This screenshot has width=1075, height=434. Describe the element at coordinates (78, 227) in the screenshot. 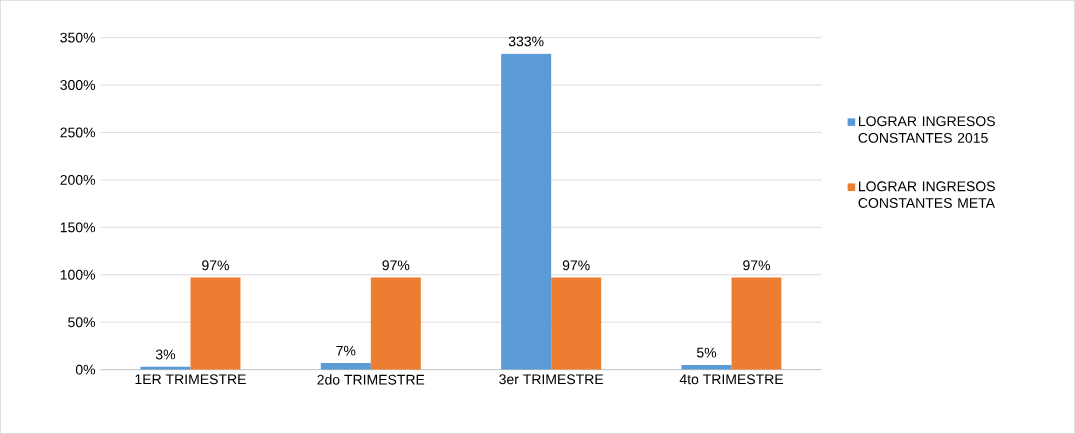

I see `y-tick-label: 150%` at that location.